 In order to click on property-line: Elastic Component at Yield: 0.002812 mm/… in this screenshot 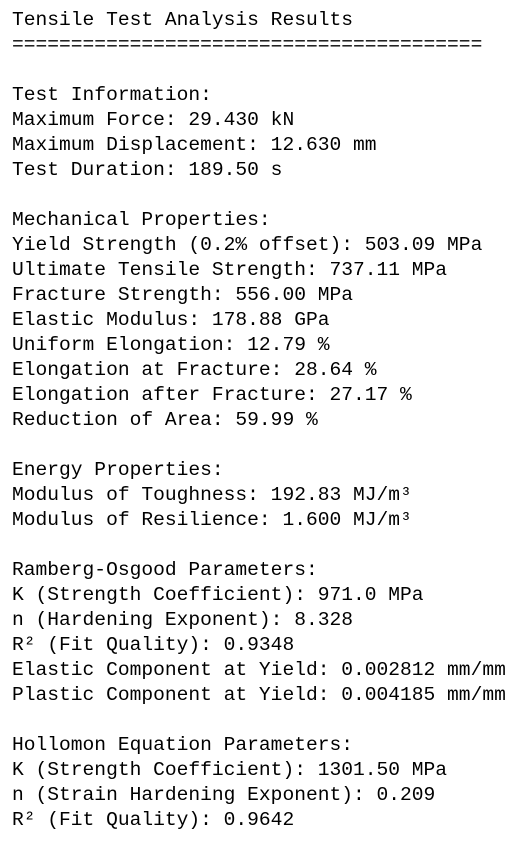, I will do `click(259, 670)`.